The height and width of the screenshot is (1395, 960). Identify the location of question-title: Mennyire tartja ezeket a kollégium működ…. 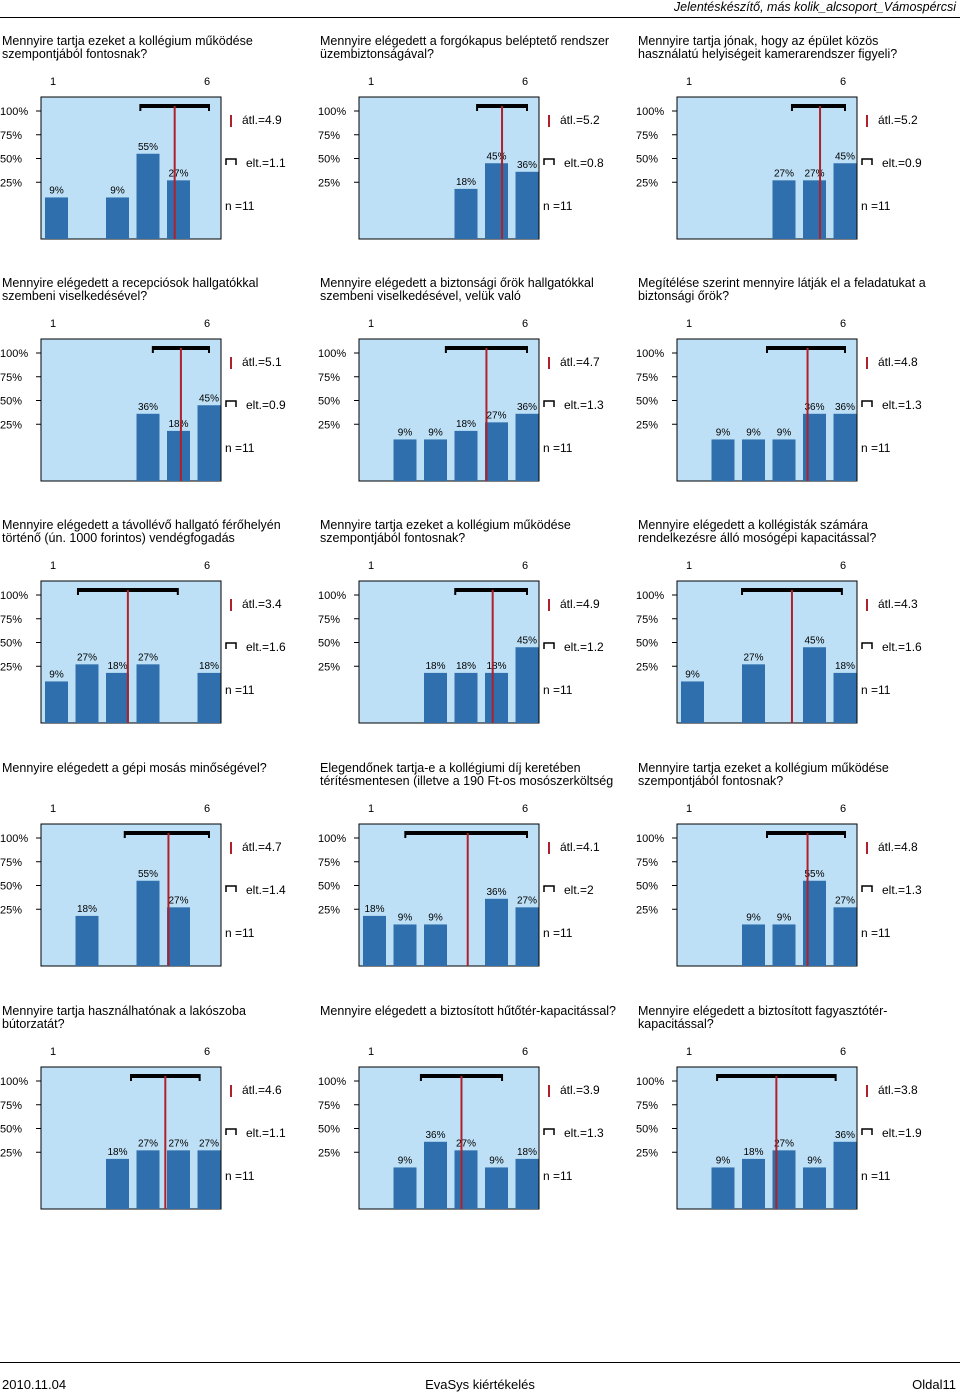
(445, 531).